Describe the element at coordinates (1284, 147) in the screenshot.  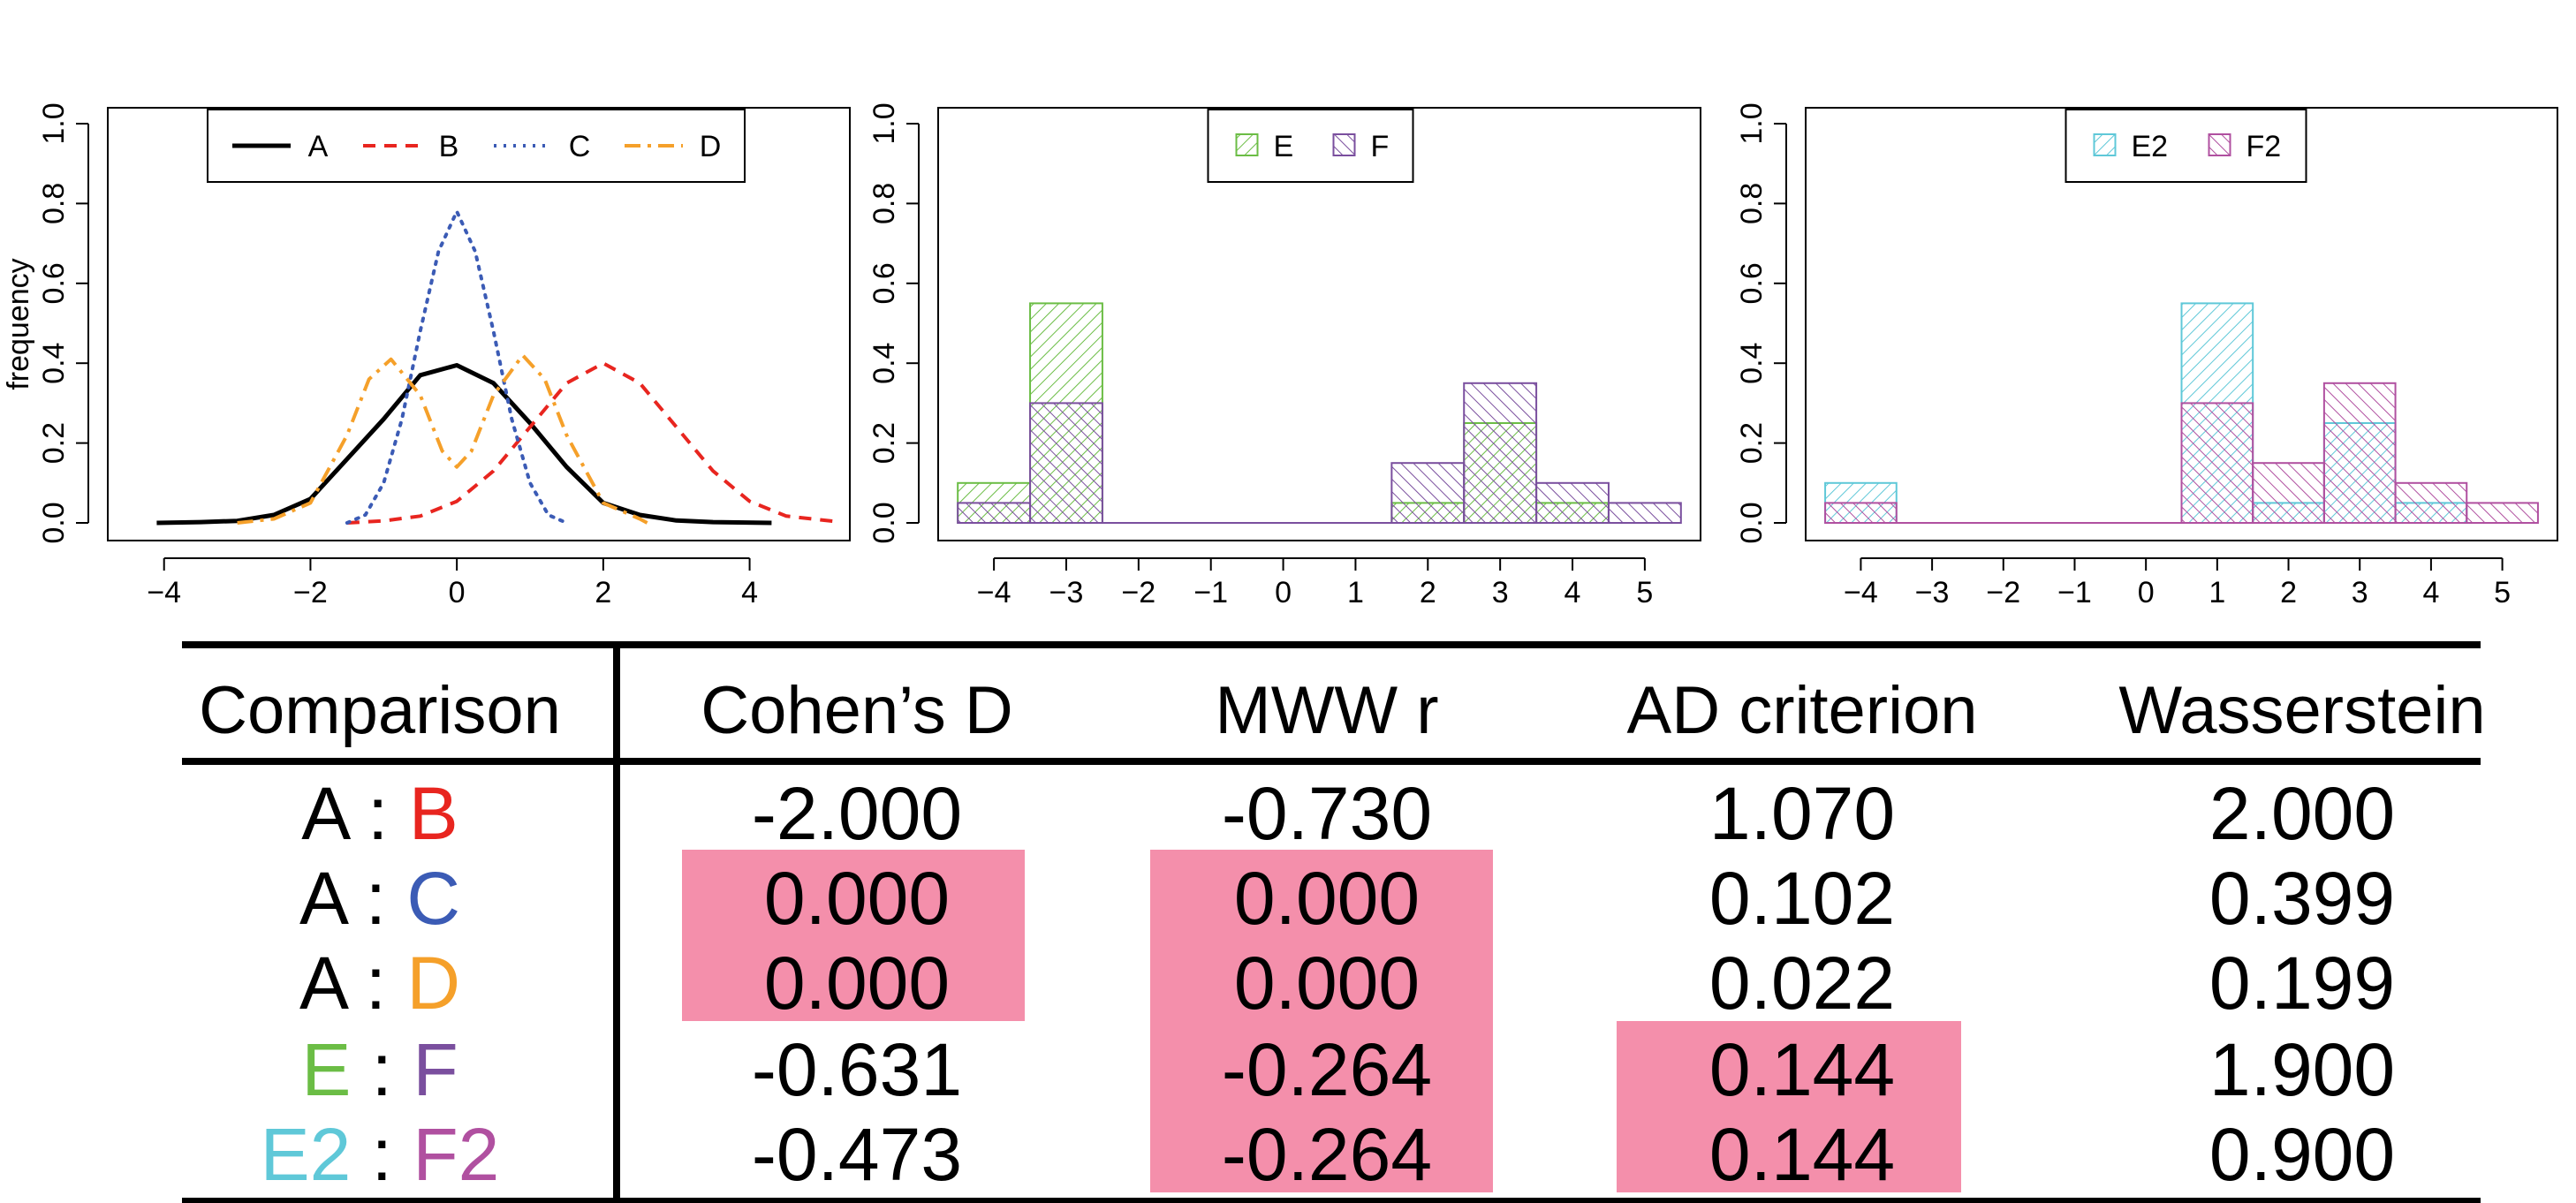
I see `legend-label-e: E` at that location.